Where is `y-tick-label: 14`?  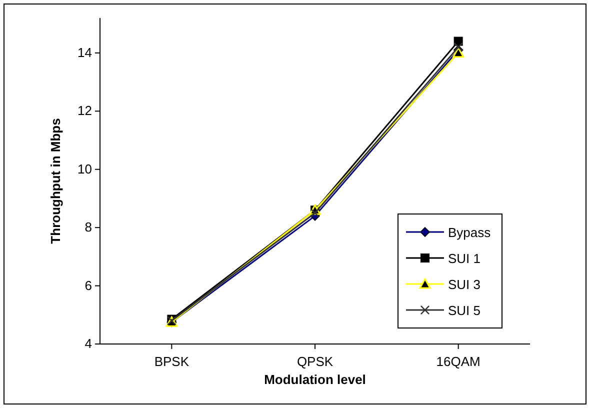
y-tick-label: 14 is located at coordinates (85, 52).